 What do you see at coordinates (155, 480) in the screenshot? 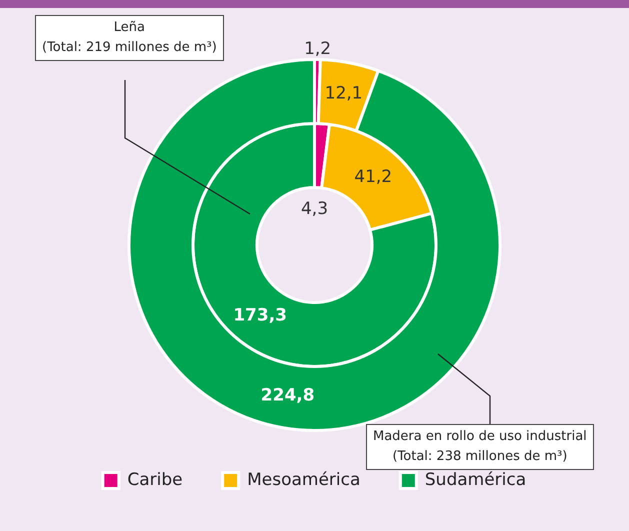
I see `legend-label: Caribe` at bounding box center [155, 480].